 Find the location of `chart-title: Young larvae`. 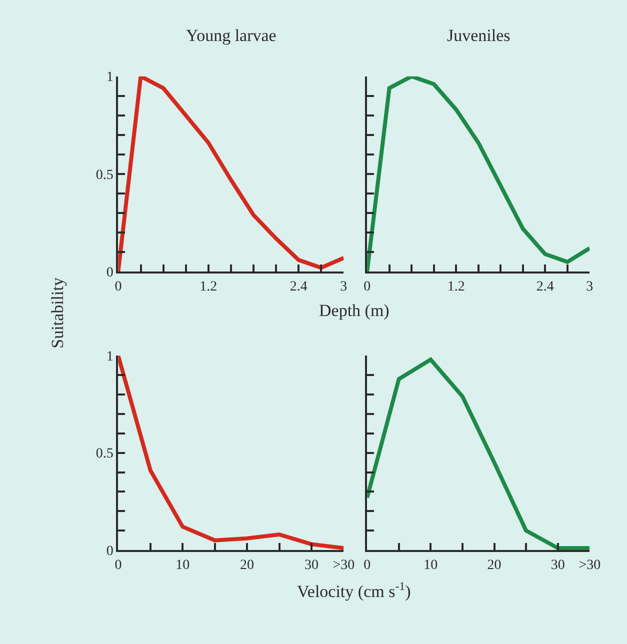

chart-title: Young larvae is located at coordinates (231, 35).